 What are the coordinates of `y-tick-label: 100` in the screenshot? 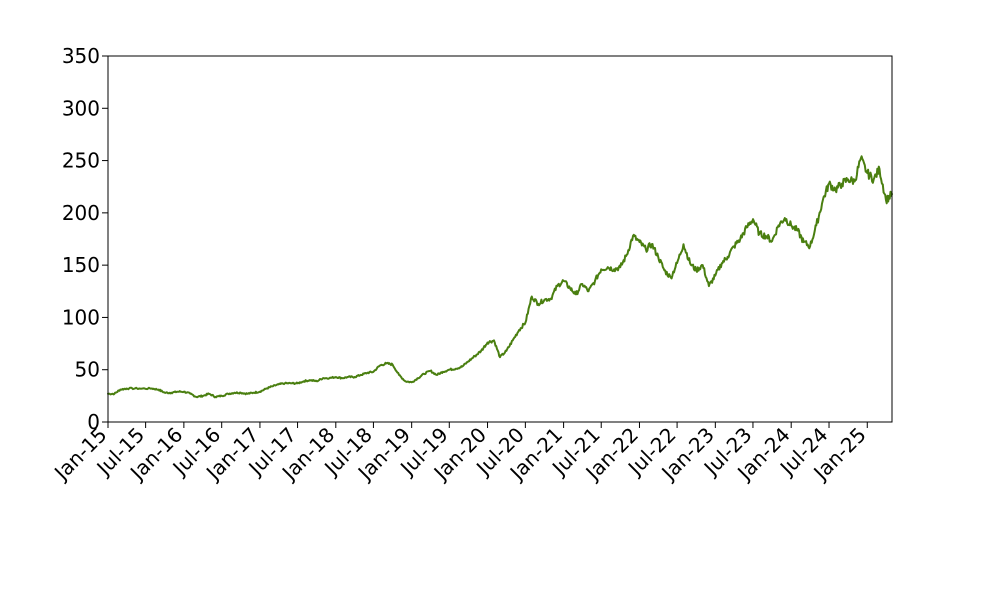 It's located at (81, 317).